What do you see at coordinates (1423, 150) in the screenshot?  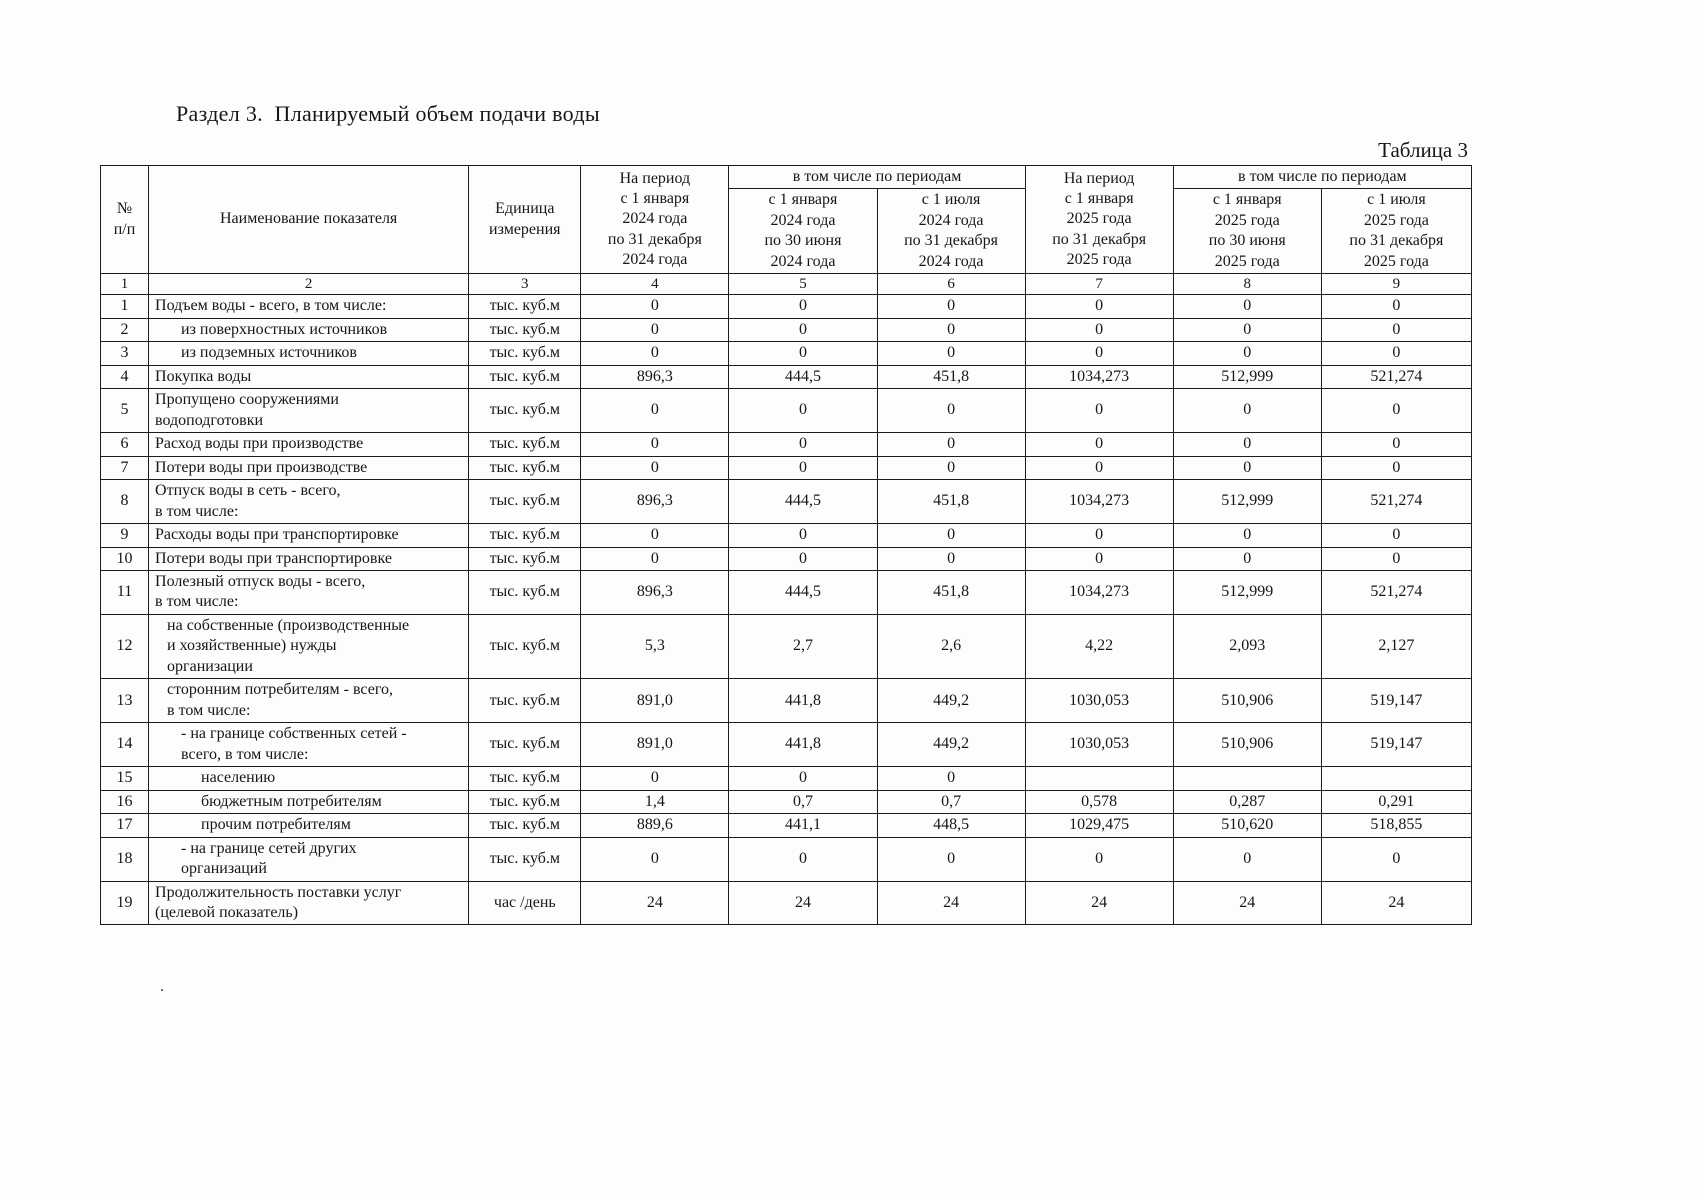 I see `table-label: Таблица 3` at bounding box center [1423, 150].